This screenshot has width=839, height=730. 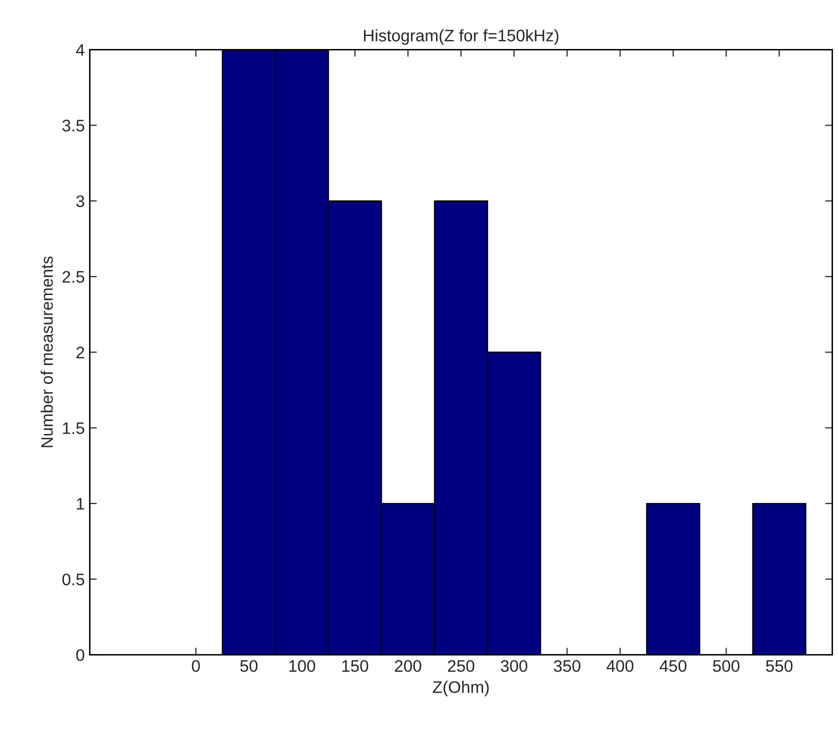 What do you see at coordinates (461, 37) in the screenshot?
I see `chart-title: Histogram(Z for f=150kHz)` at bounding box center [461, 37].